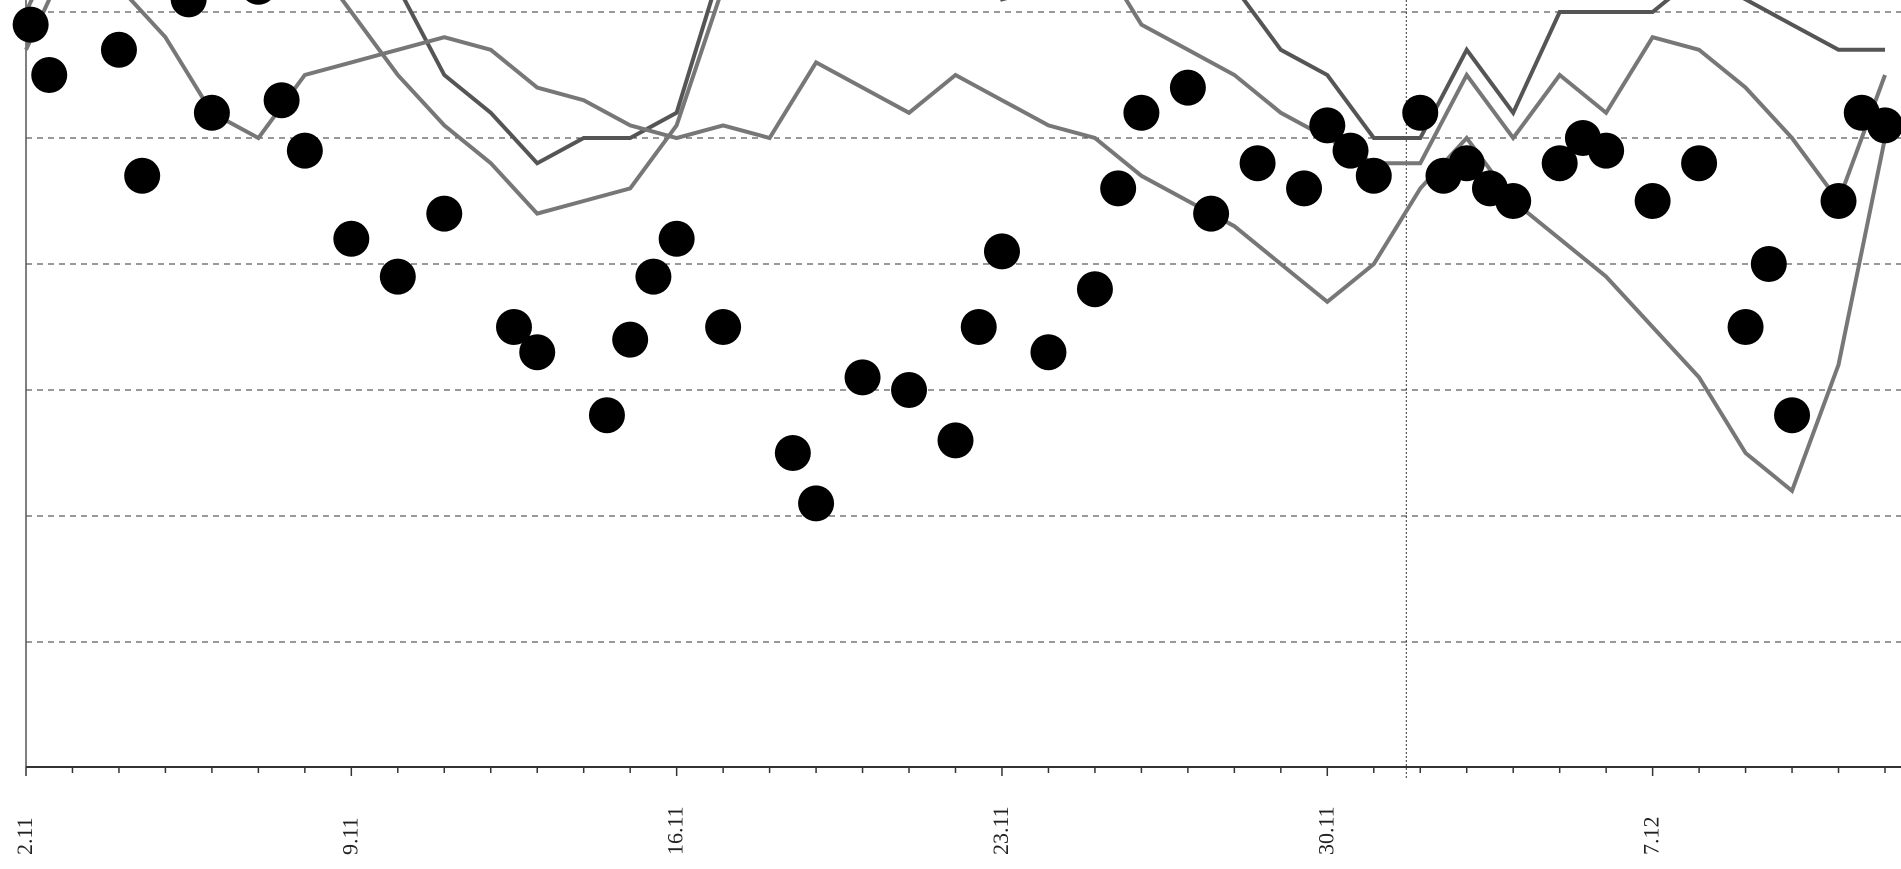  Describe the element at coordinates (1000, 830) in the screenshot. I see `x-tick-label: 23.11` at that location.